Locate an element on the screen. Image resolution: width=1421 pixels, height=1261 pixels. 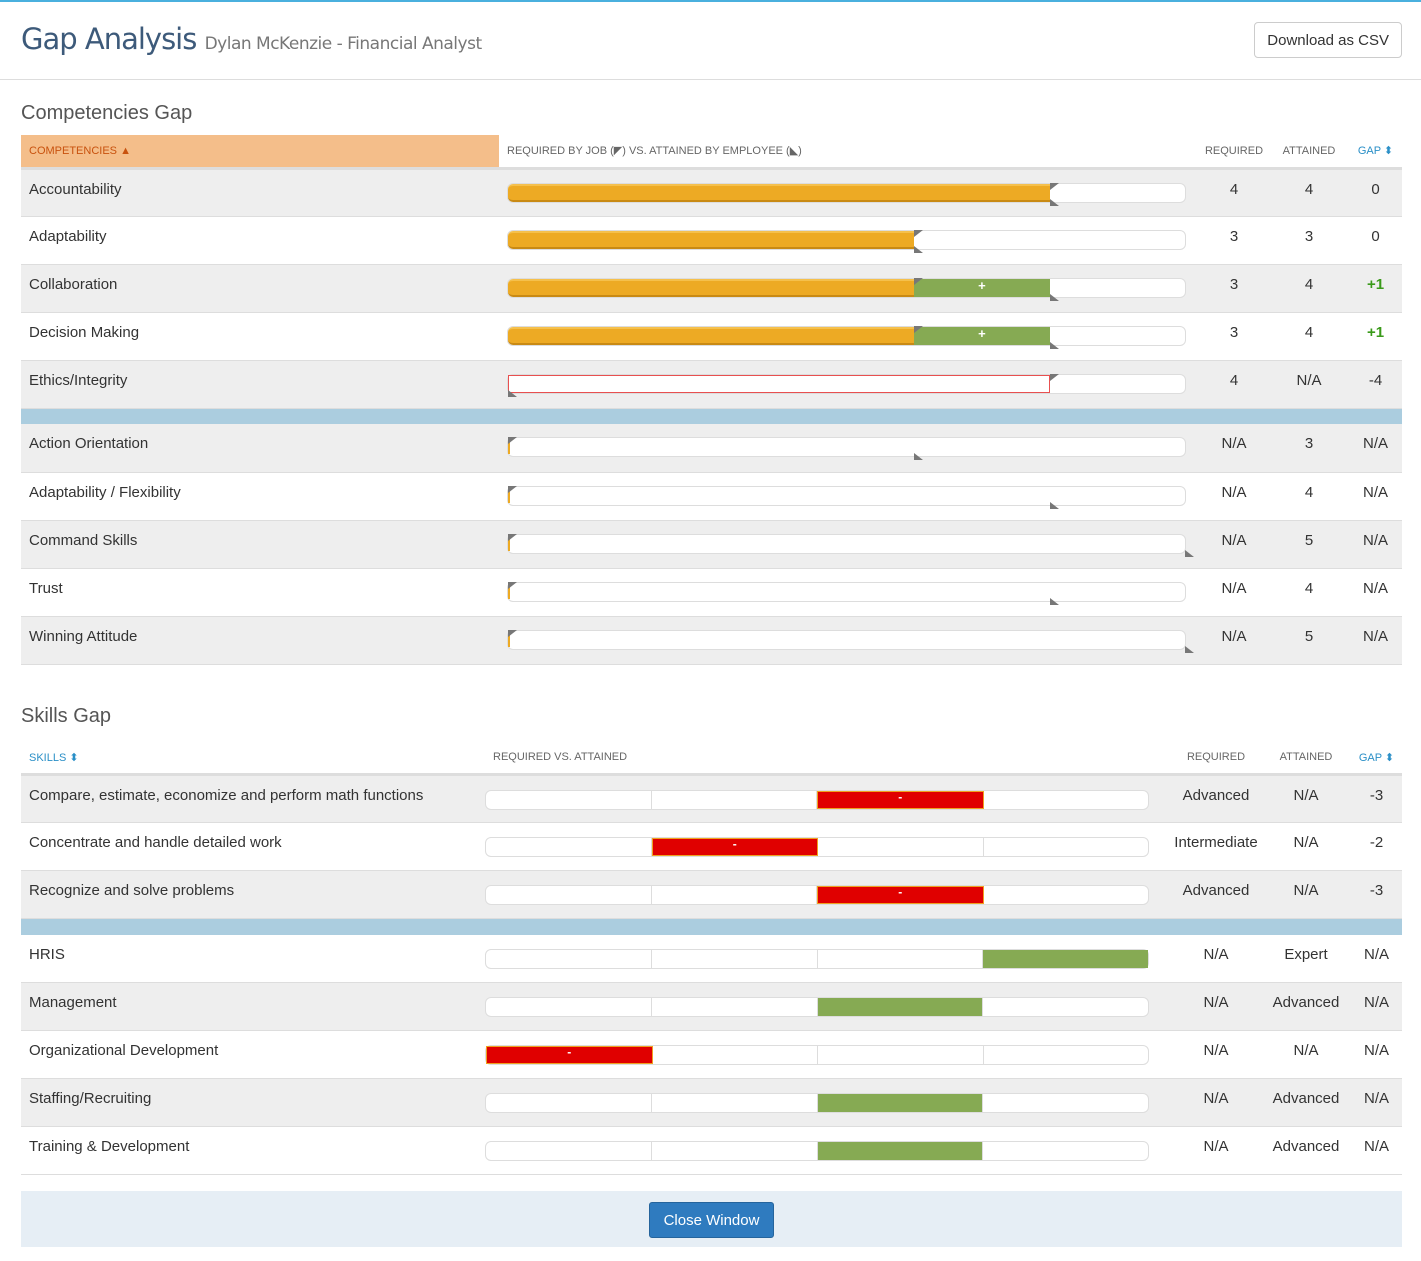
download-csv-button: Download as CSV is located at coordinates (1328, 40).